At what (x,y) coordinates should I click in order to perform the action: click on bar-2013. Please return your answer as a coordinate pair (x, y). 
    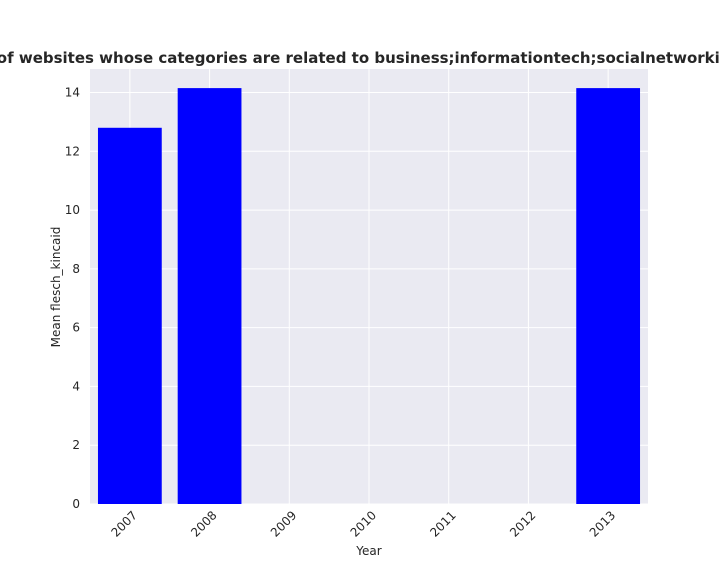
    Looking at the image, I should click on (608, 296).